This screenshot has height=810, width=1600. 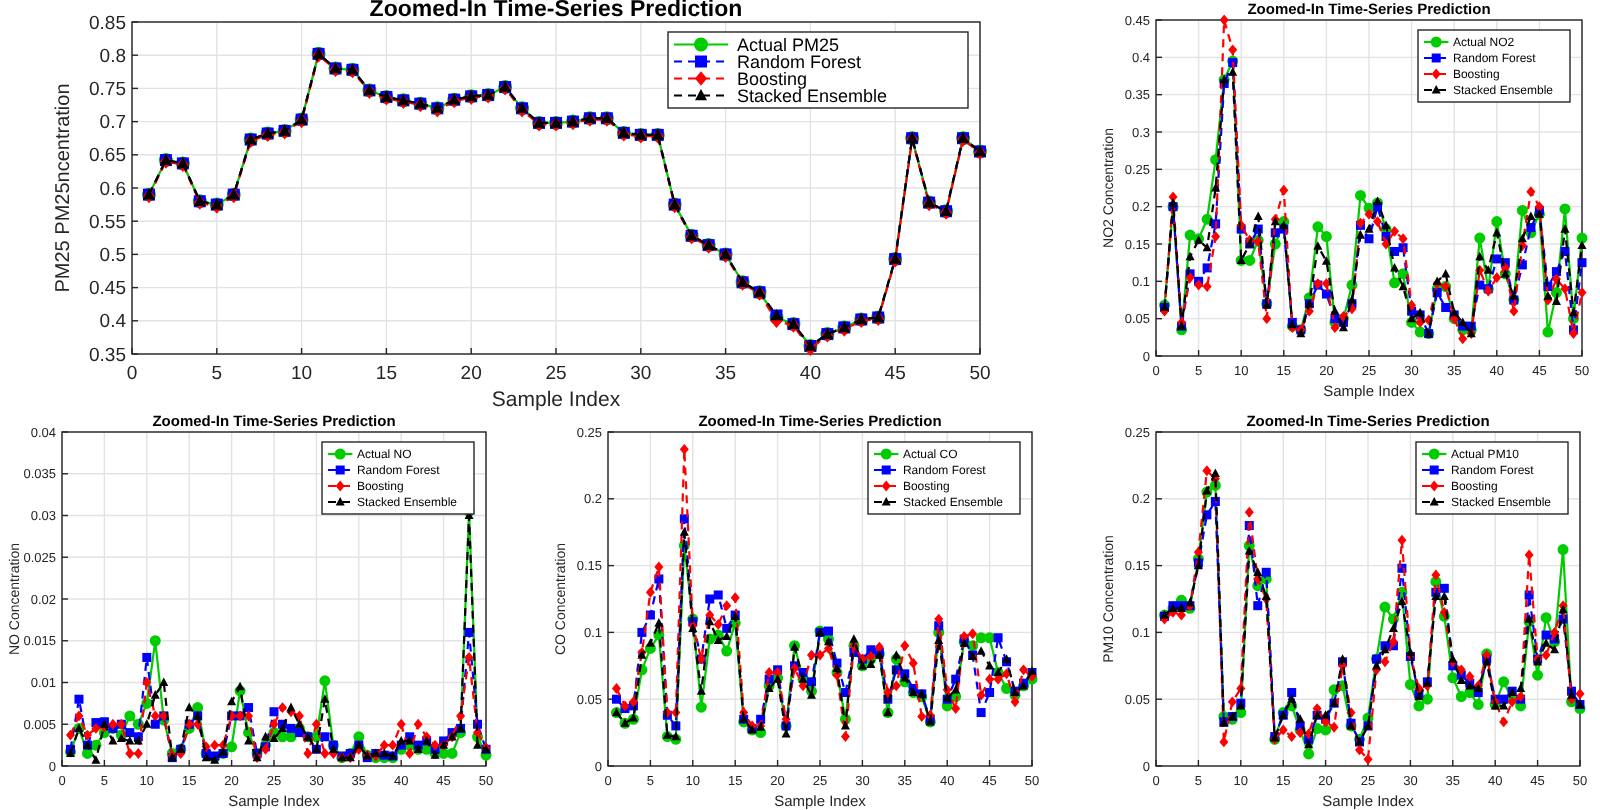 What do you see at coordinates (772, 78) in the screenshot?
I see `legend-label: Boosting` at bounding box center [772, 78].